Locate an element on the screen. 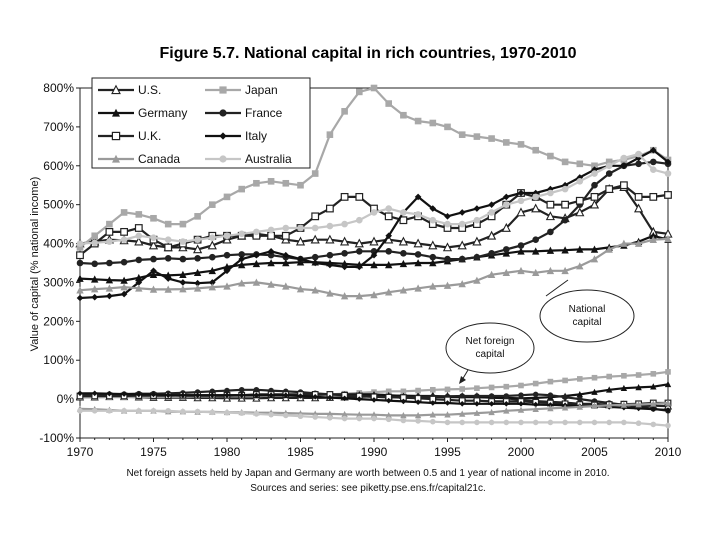 This screenshot has width=720, height=540. legend-box is located at coordinates (201, 123).